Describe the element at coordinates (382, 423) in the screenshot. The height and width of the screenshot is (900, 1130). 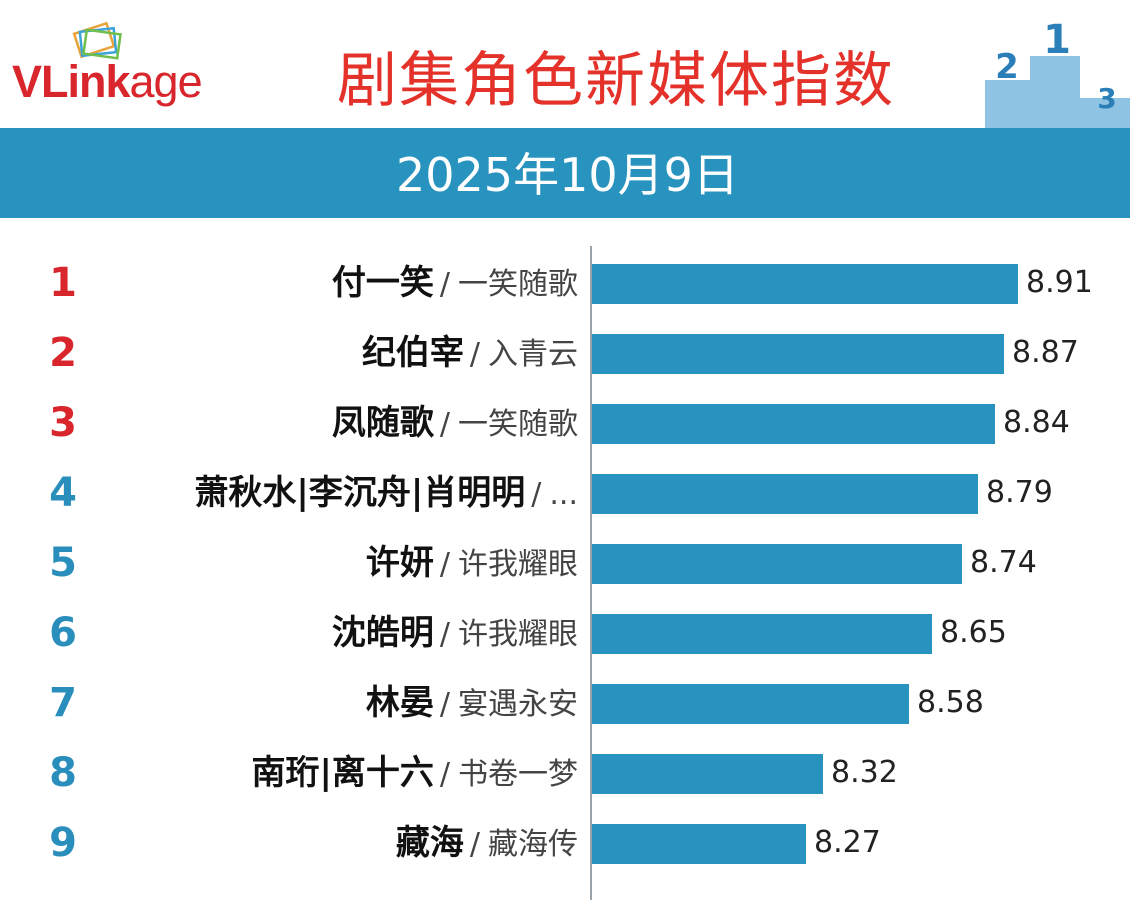
I see `role-name: 凤随歌` at that location.